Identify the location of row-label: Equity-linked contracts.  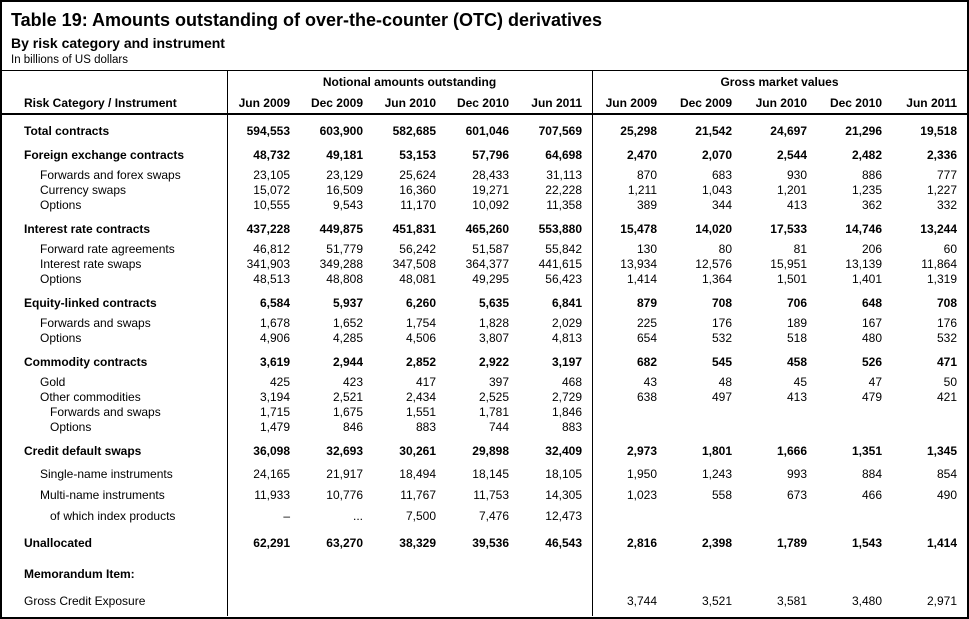
(90, 303).